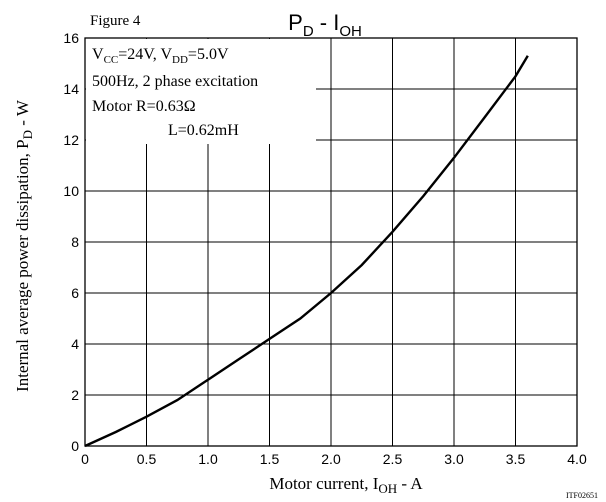 The image size is (606, 502). I want to click on x-axis-label: Motor current, IOH - A, so click(346, 485).